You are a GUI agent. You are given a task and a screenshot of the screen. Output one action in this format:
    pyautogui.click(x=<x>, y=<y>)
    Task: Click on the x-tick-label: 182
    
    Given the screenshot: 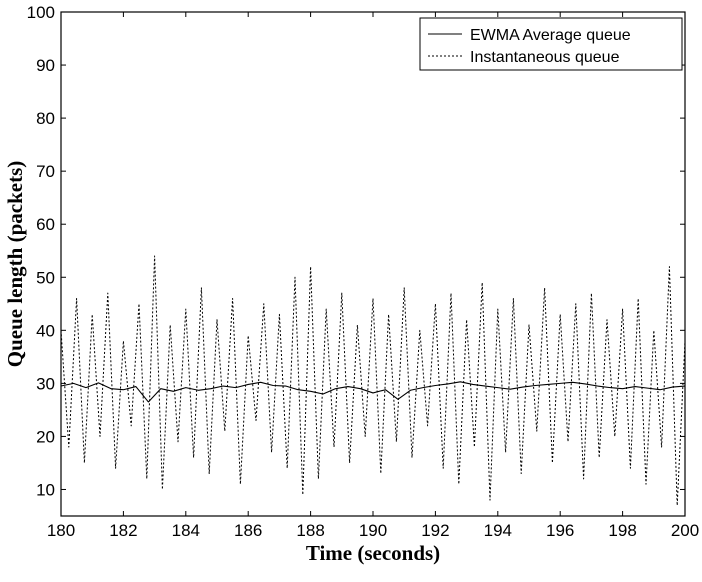 What is the action you would take?
    pyautogui.click(x=123, y=530)
    